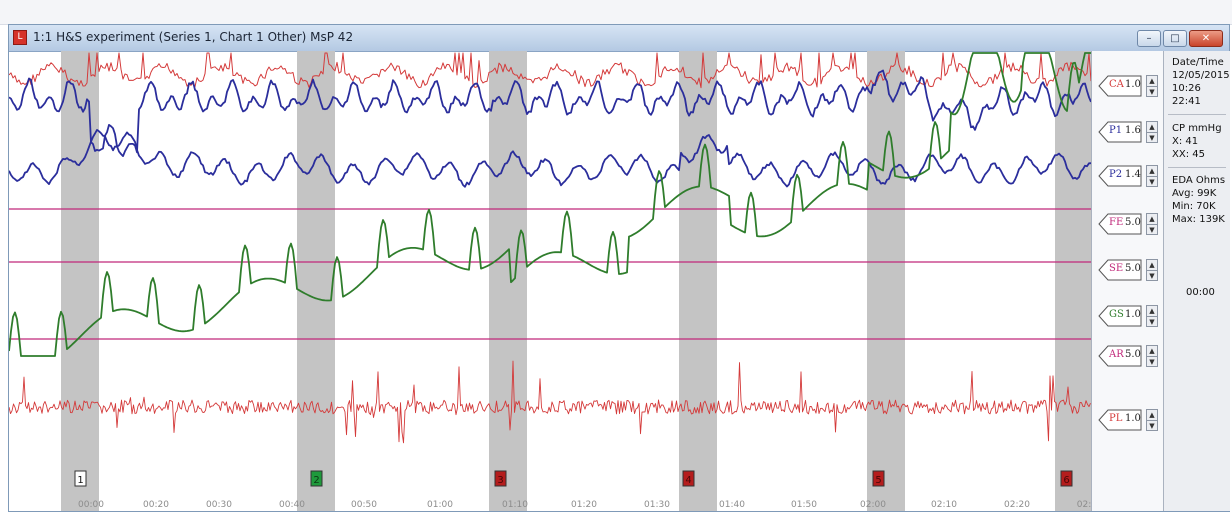 This screenshot has height=514, width=1232. Describe the element at coordinates (550, 402) in the screenshot. I see `trace-pl` at that location.